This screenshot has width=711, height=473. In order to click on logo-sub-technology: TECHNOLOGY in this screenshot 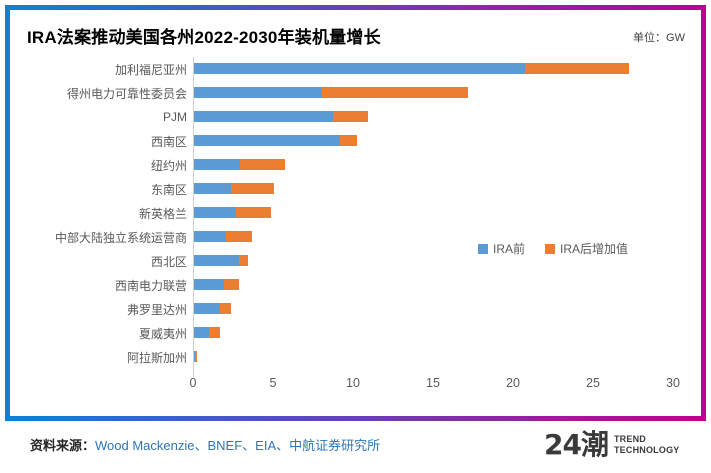, I will do `click(646, 450)`.